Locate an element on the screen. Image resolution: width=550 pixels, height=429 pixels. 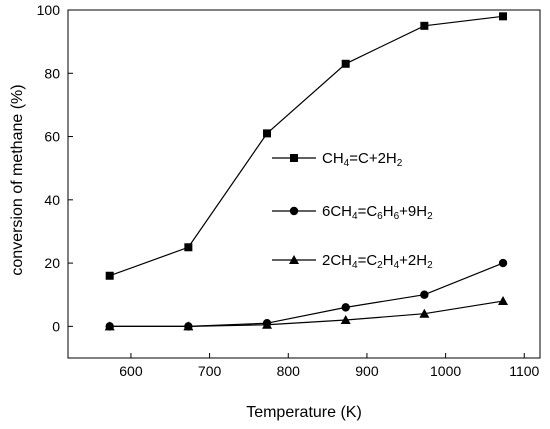
x-tick-label: 800 is located at coordinates (289, 371).